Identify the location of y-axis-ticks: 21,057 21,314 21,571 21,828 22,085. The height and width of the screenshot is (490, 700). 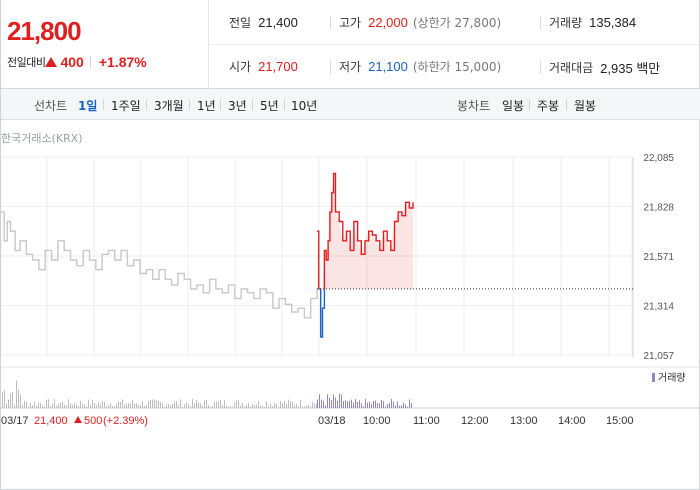
(658, 257).